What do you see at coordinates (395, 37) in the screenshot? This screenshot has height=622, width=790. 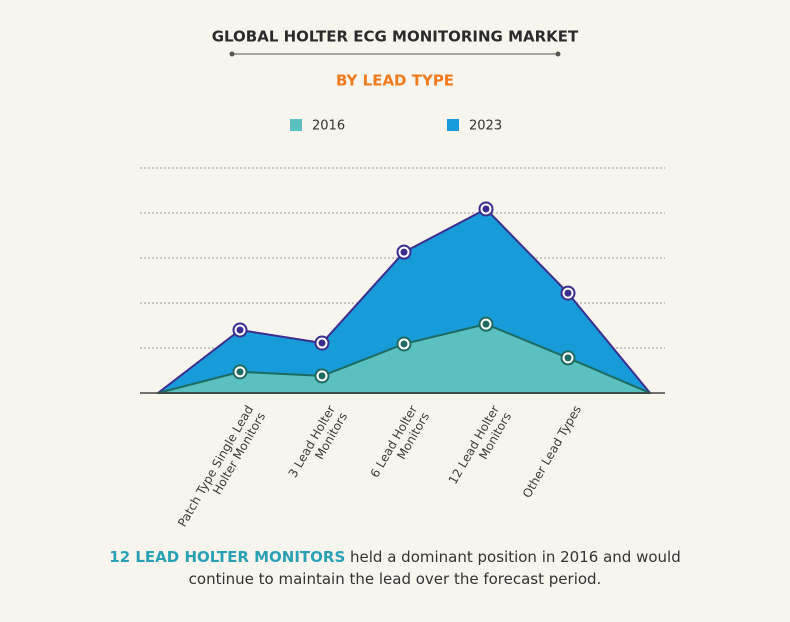 I see `chart-title: GLOBAL HOLTER ECG MONITORING MARKET` at bounding box center [395, 37].